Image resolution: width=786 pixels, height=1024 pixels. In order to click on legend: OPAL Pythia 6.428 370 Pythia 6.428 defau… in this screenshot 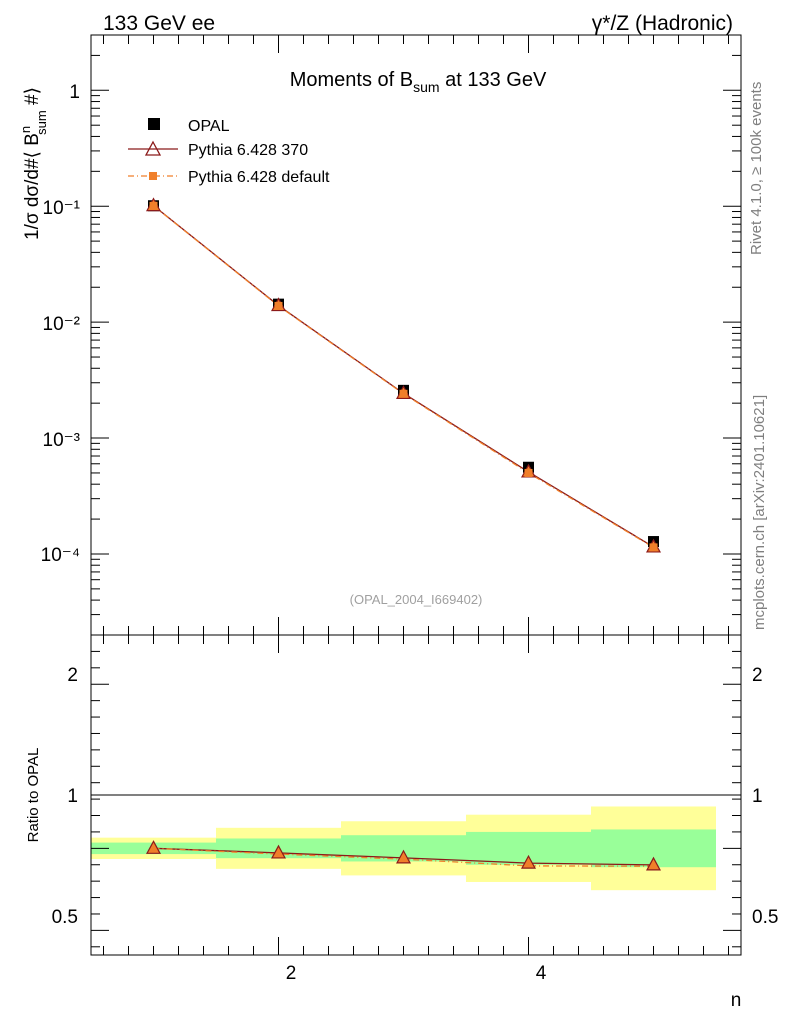, I will do `click(229, 152)`.